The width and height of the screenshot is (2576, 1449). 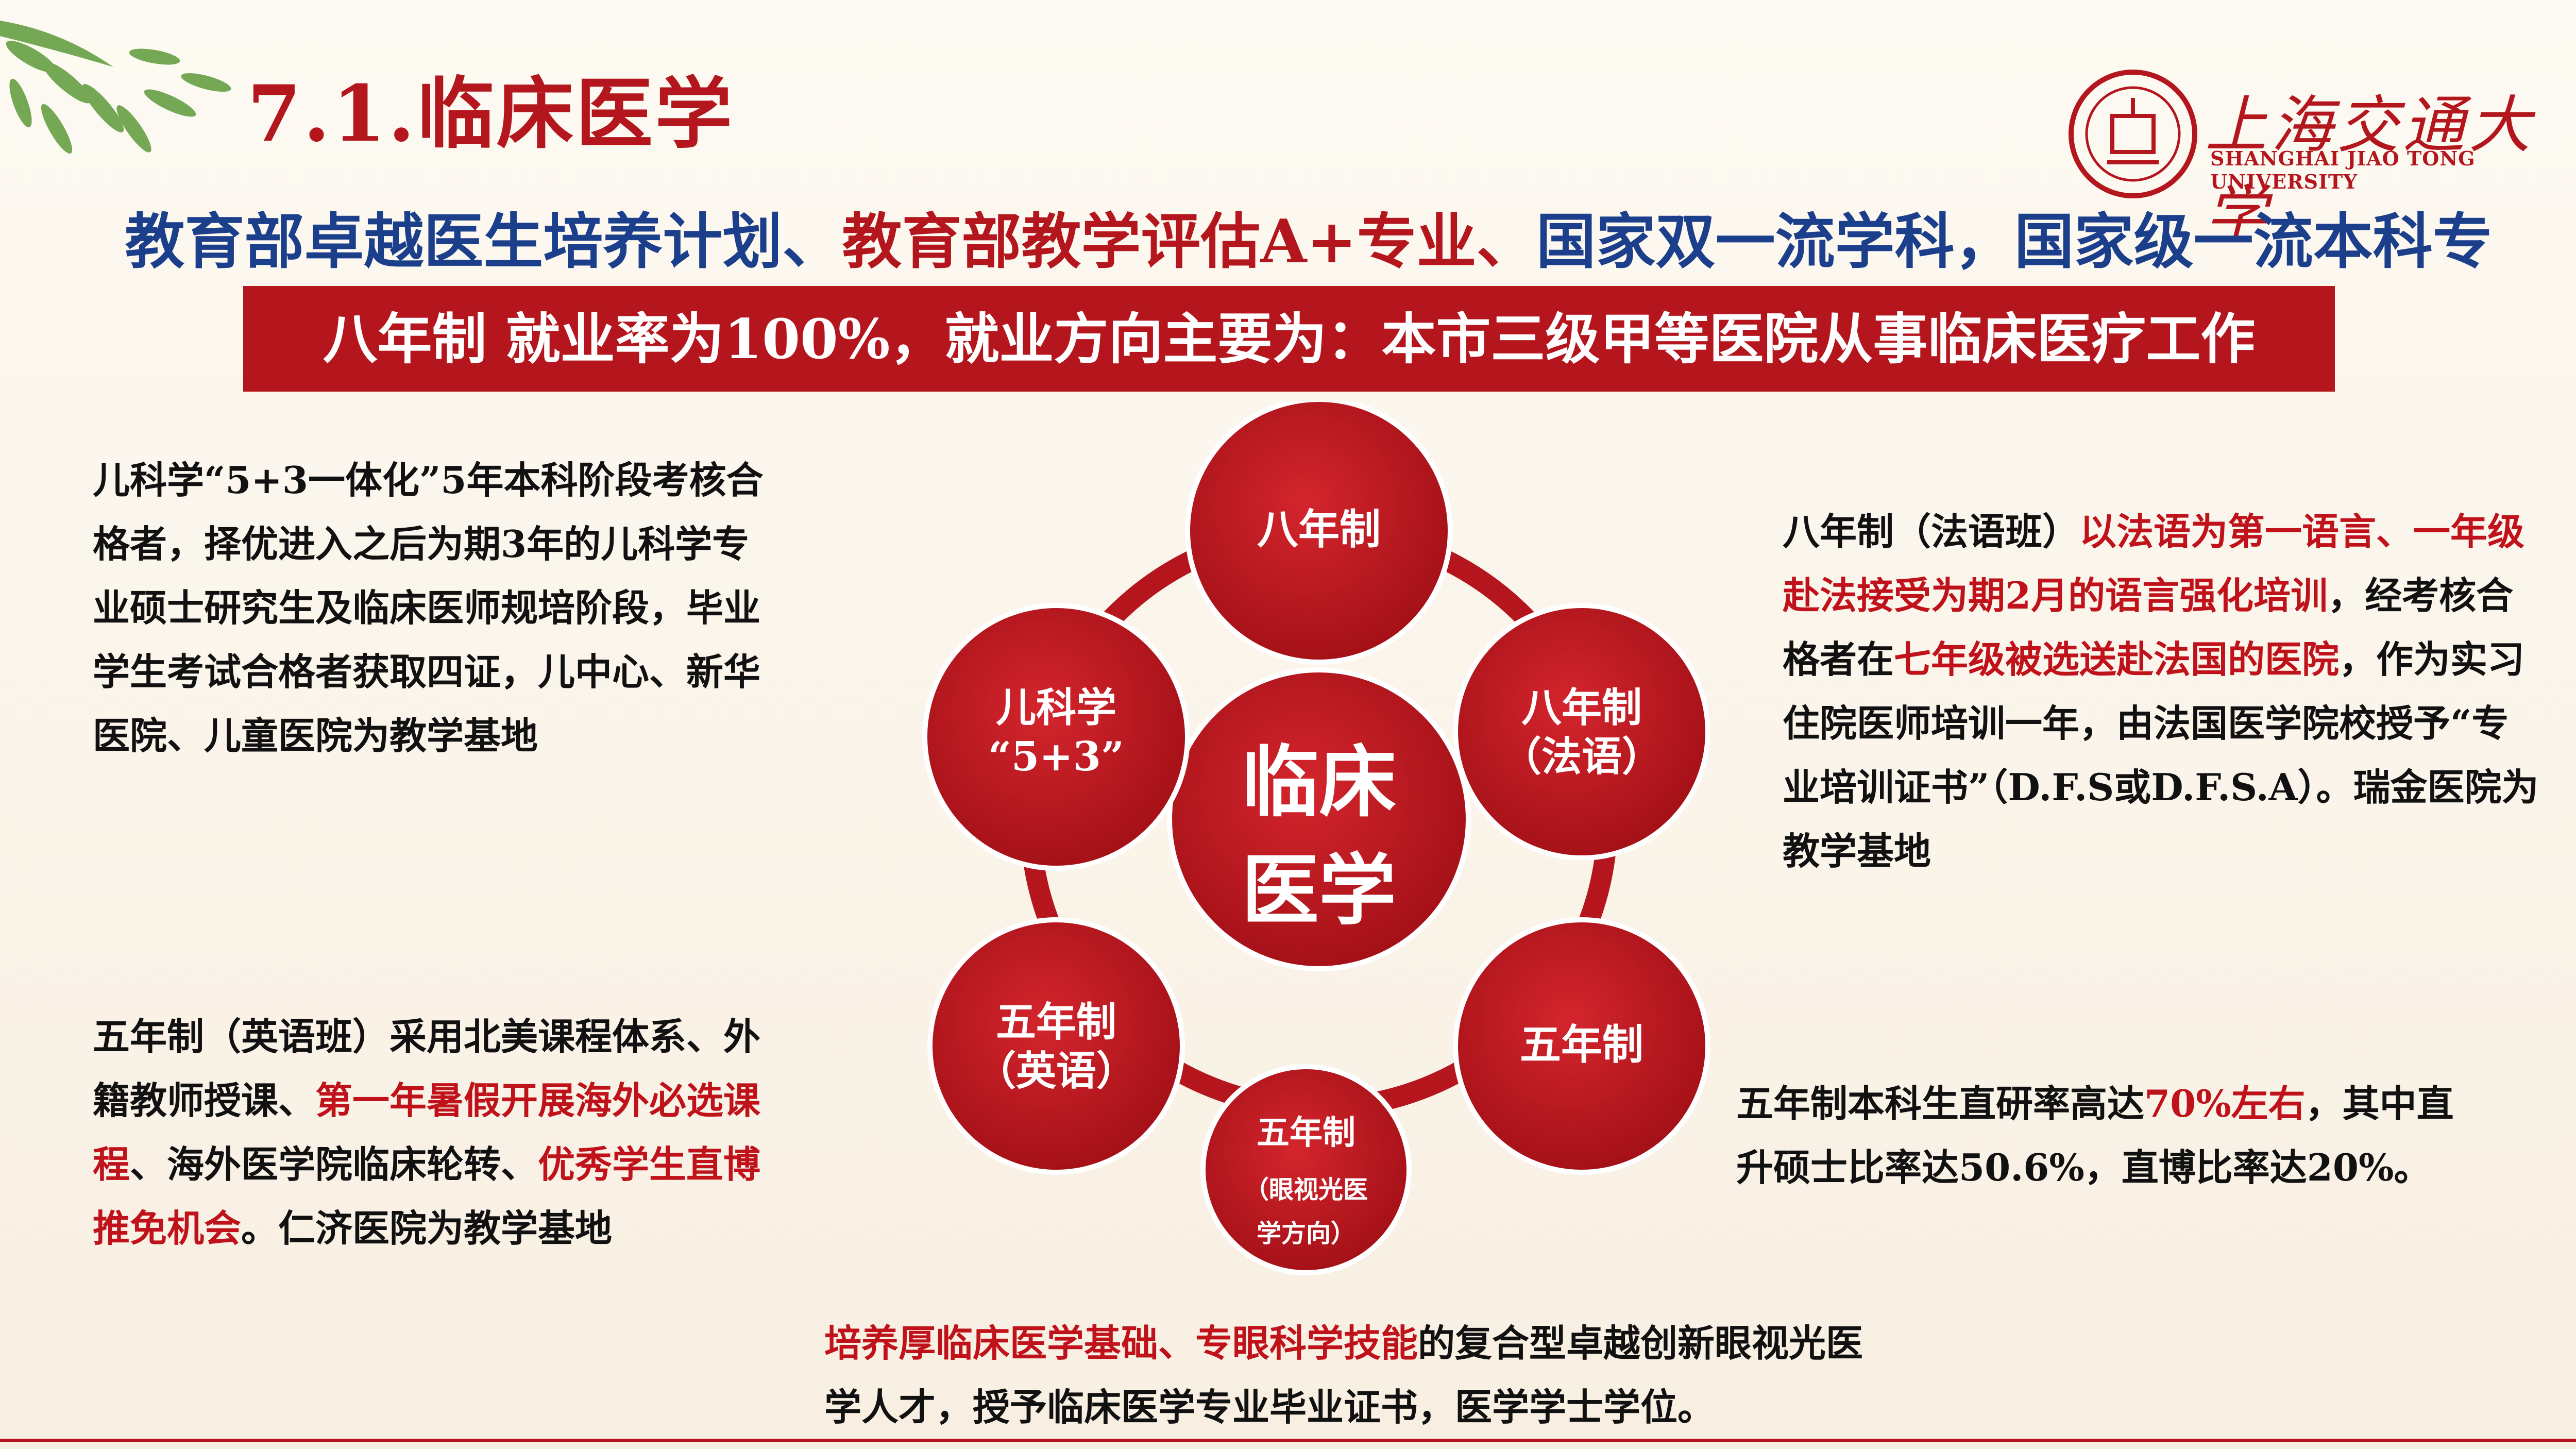 What do you see at coordinates (2117, 659) in the screenshot?
I see `highlight-segment: 七年级被选送赴法国的医院` at bounding box center [2117, 659].